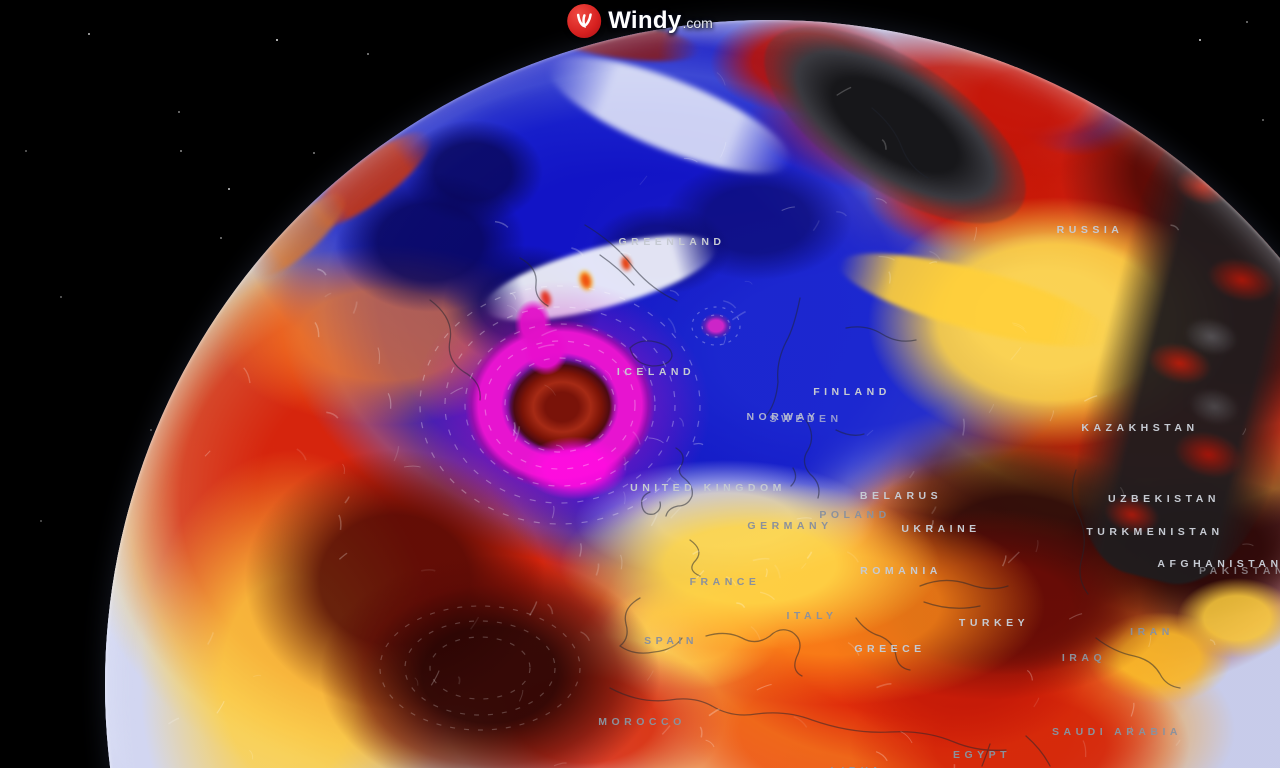 This screenshot has width=1280, height=768. I want to click on windy-logo: Windy .com, so click(640, 21).